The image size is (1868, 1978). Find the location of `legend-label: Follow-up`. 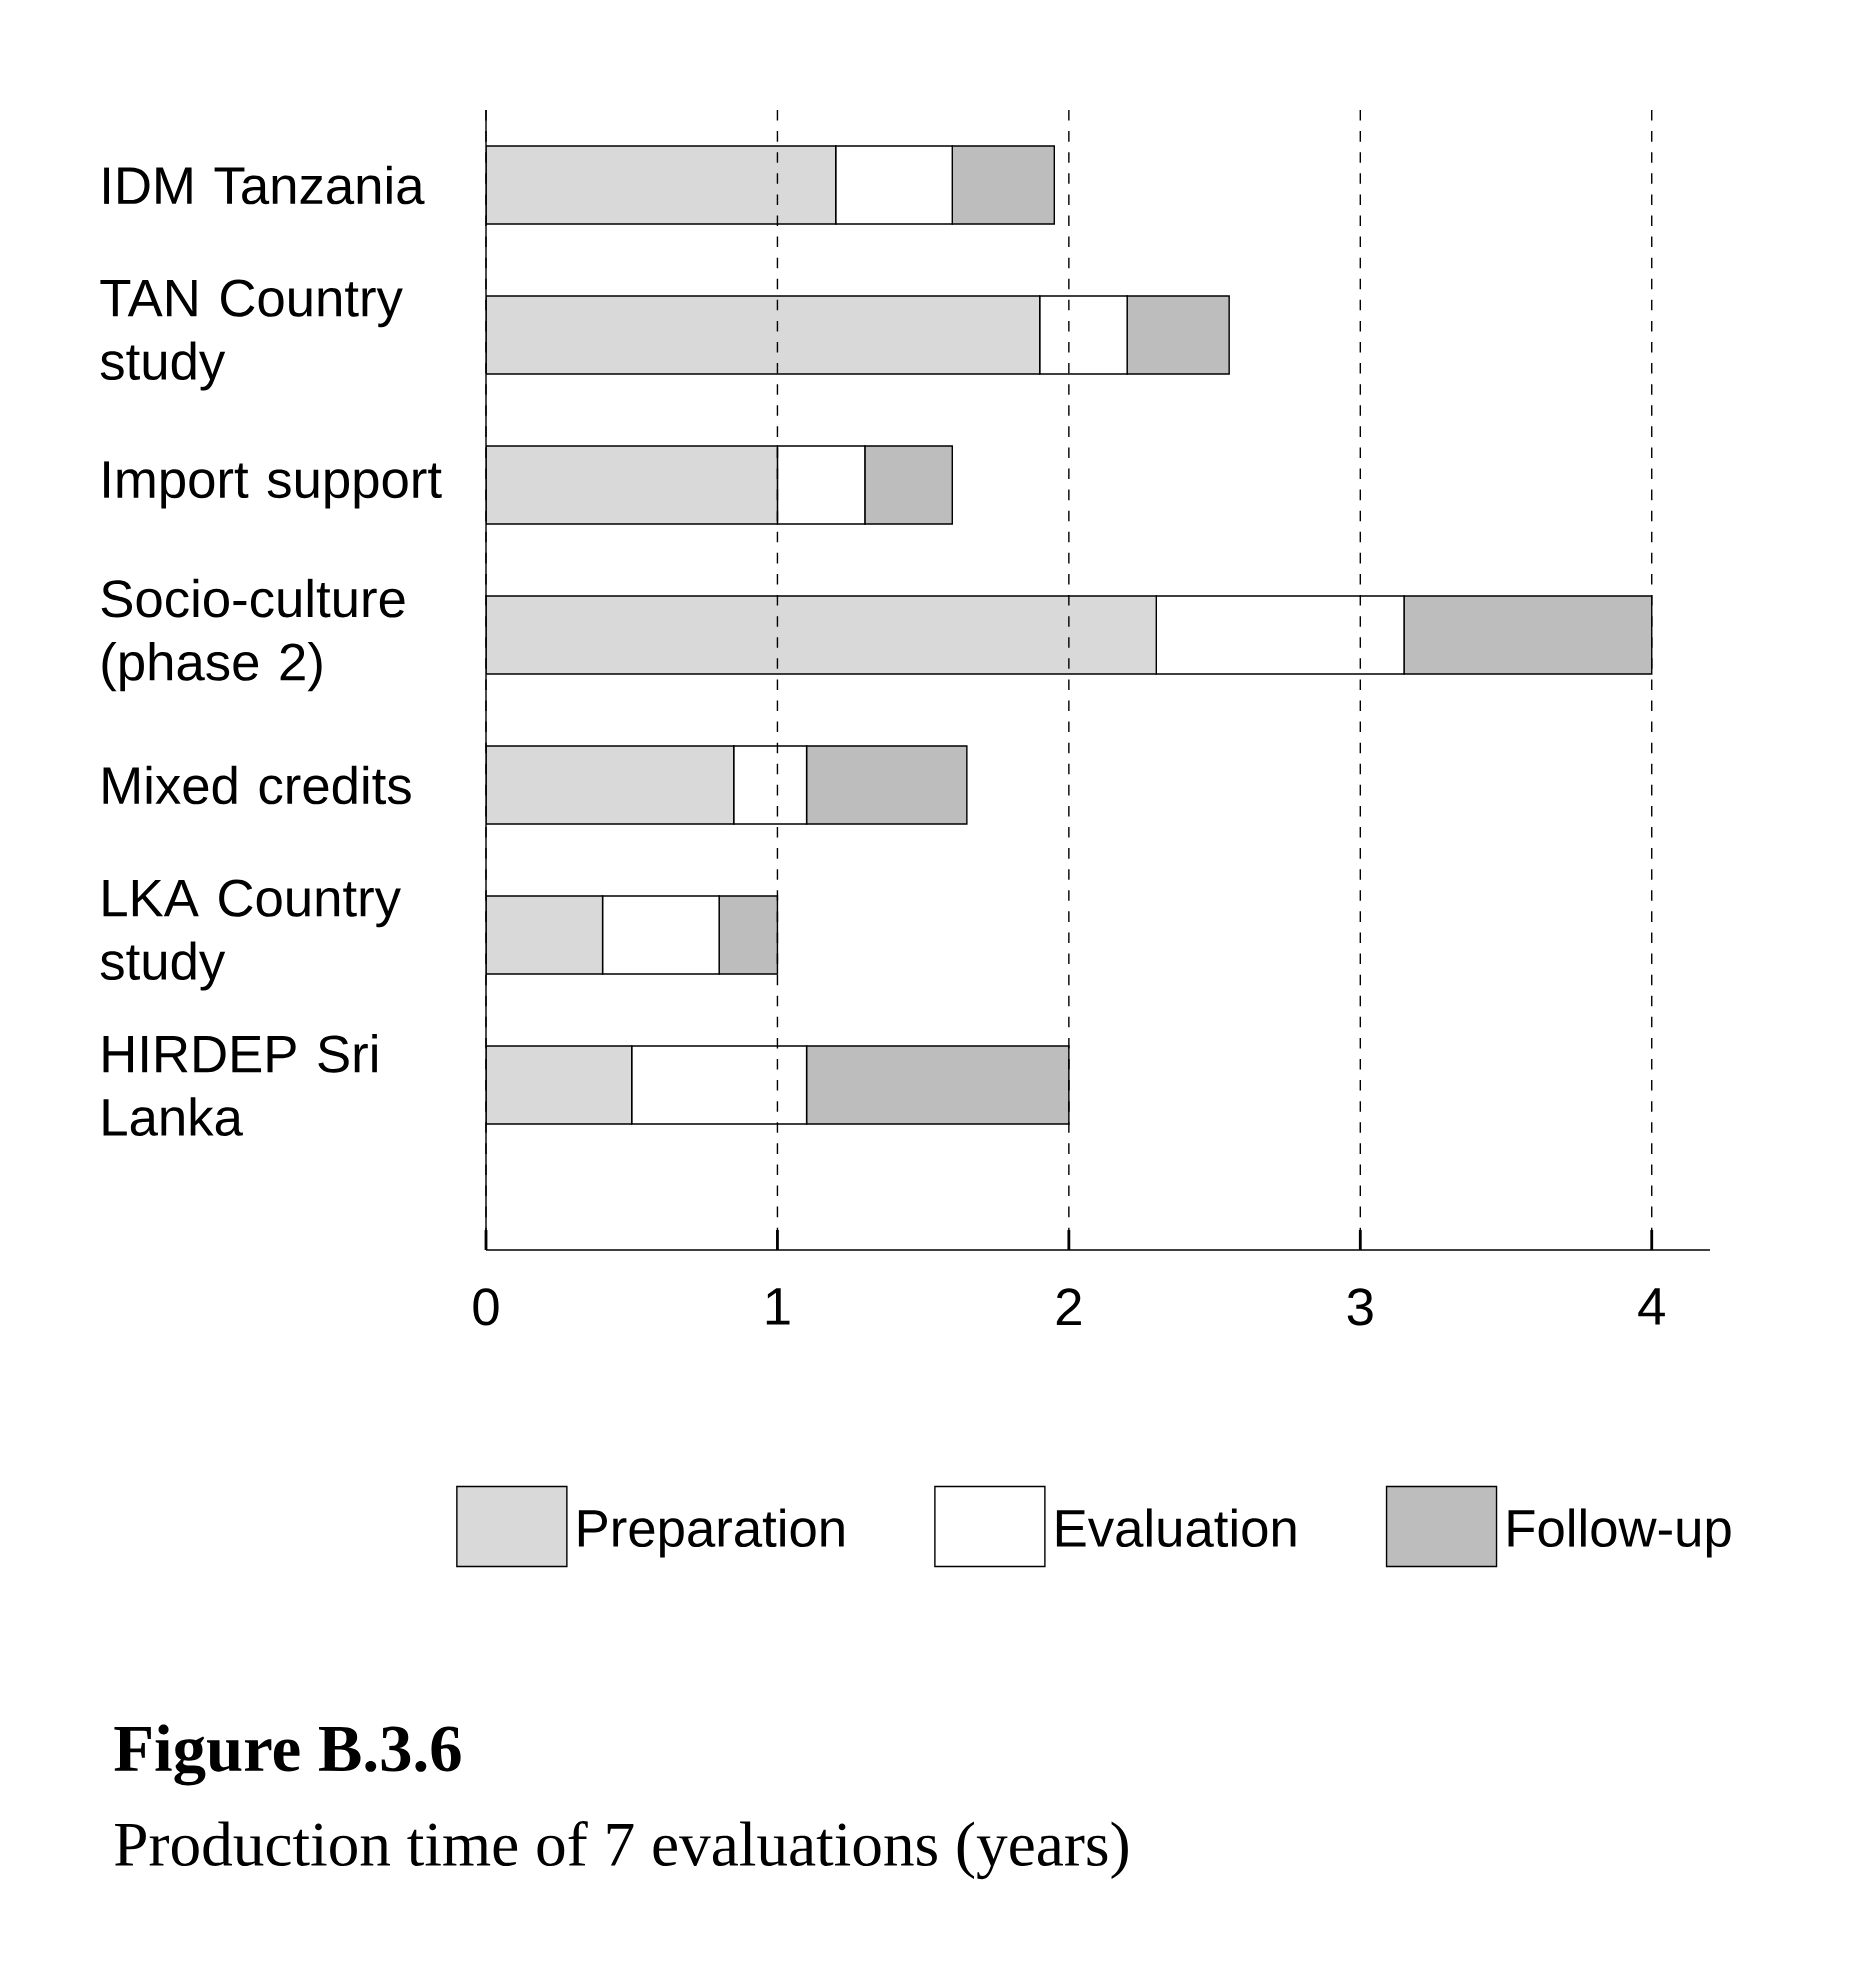

legend-label: Follow-up is located at coordinates (1619, 1533).